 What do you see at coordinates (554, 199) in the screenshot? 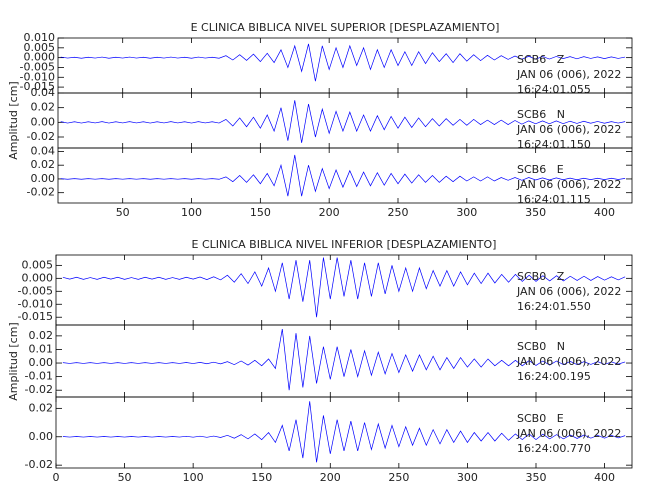
I see `time-label: 16:24:01.115` at bounding box center [554, 199].